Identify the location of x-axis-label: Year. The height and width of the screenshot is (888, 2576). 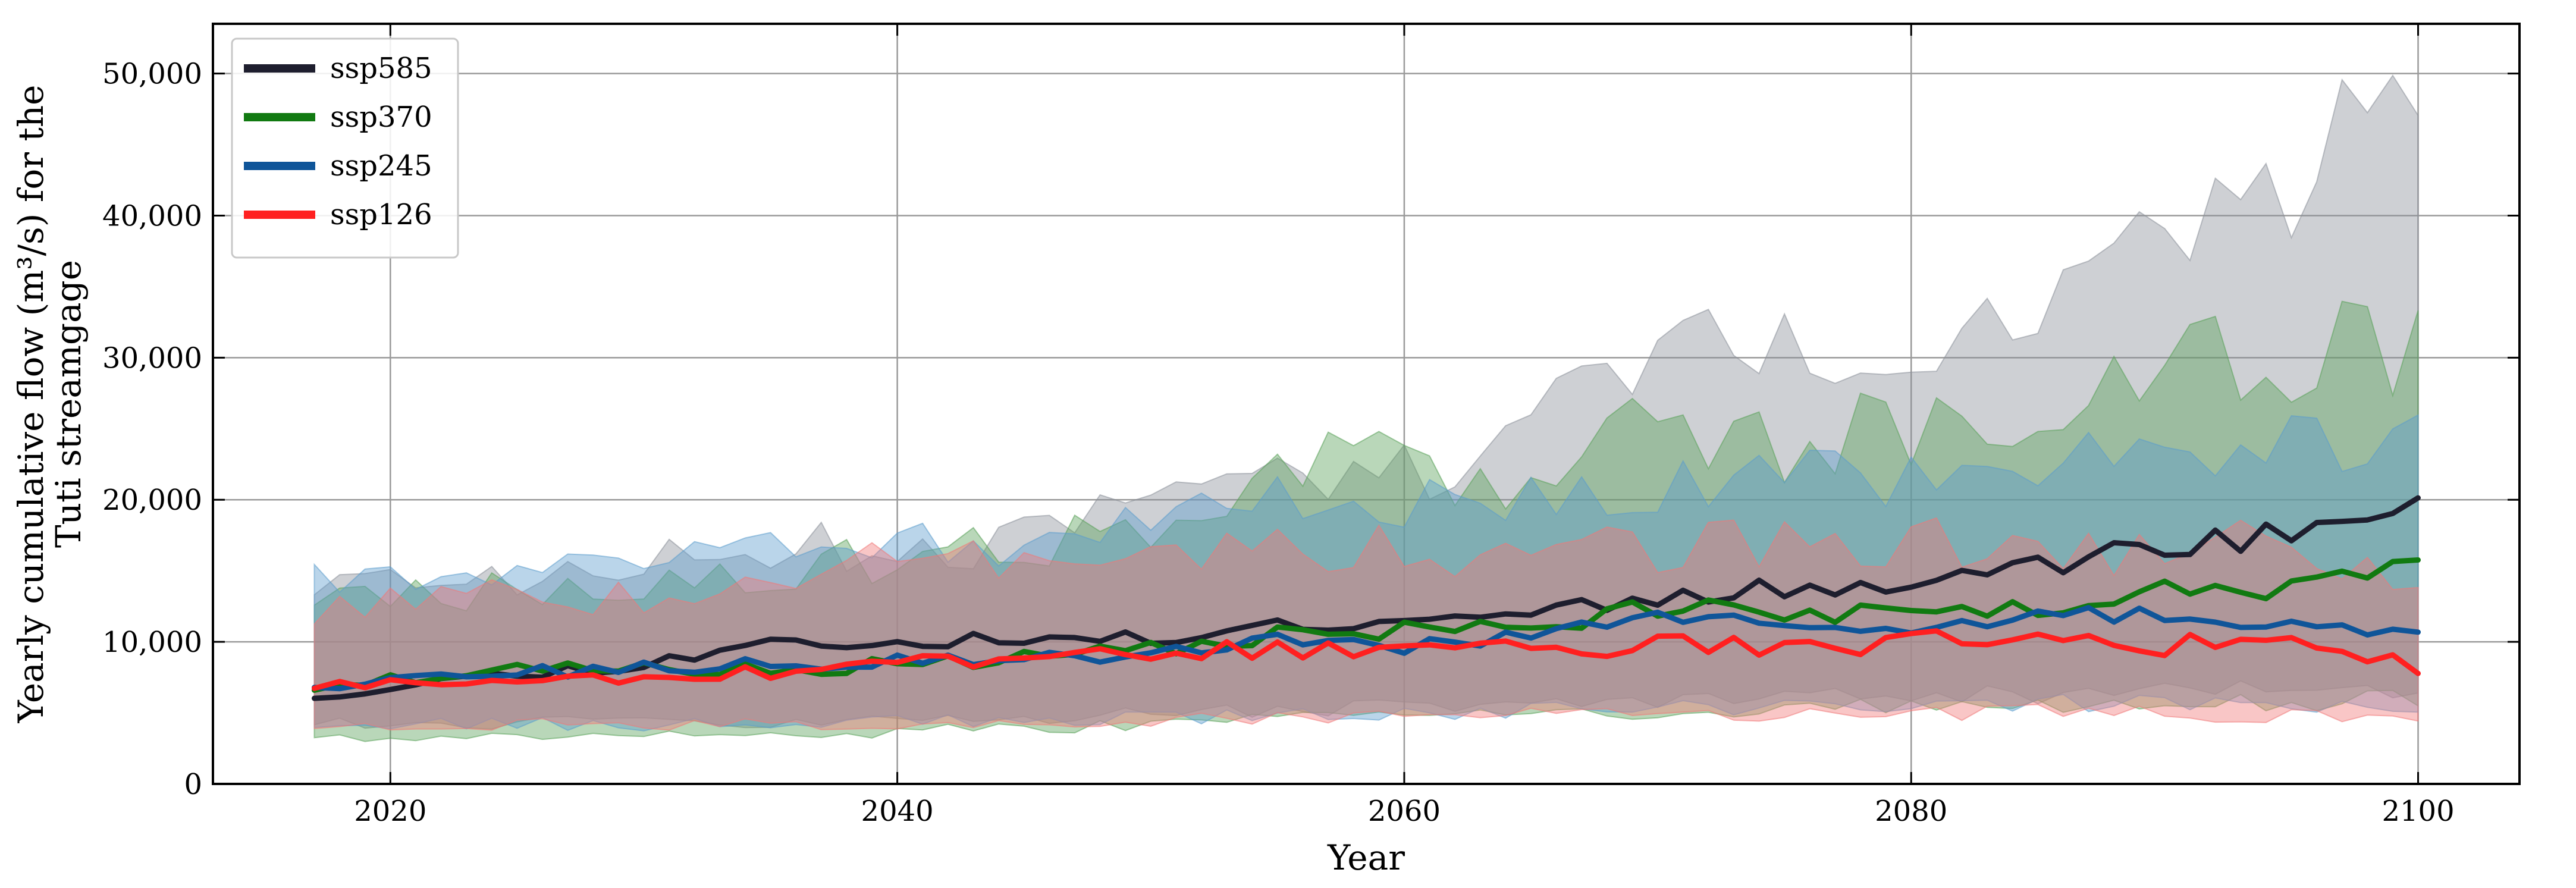
(1366, 857).